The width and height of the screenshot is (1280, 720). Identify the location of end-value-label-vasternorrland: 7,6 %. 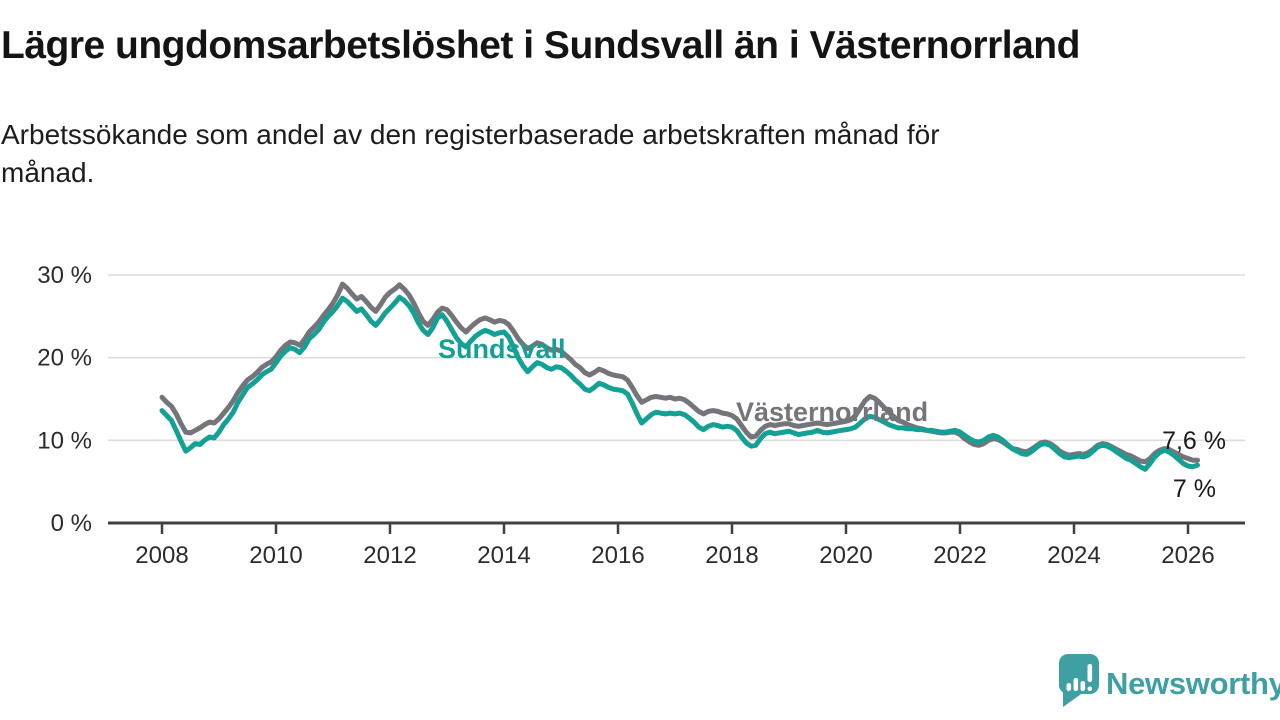
(1194, 441).